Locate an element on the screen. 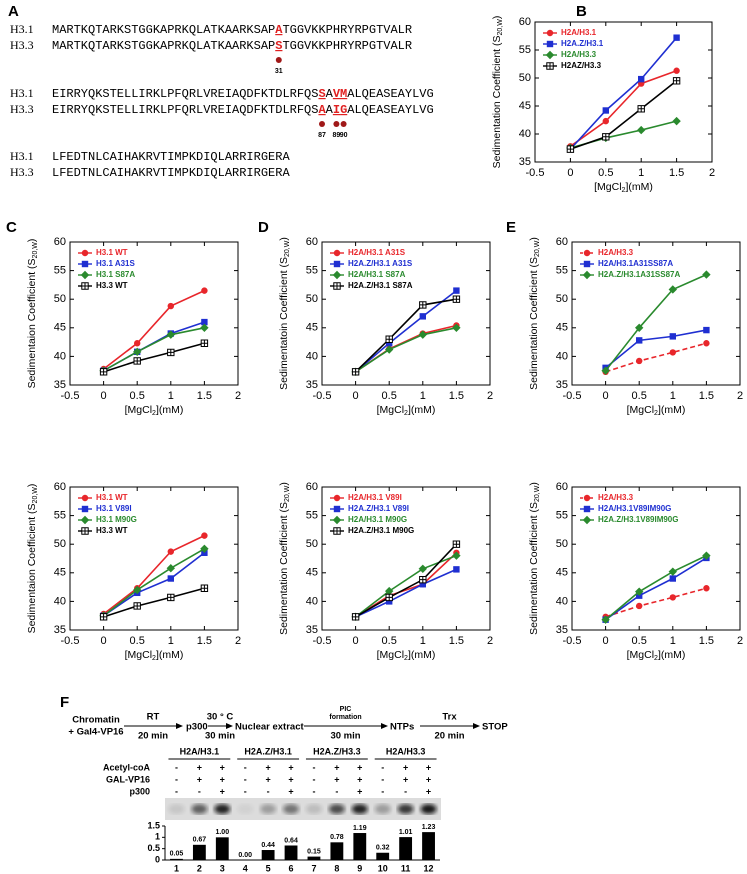  y-tick-label: 40 is located at coordinates (312, 356).